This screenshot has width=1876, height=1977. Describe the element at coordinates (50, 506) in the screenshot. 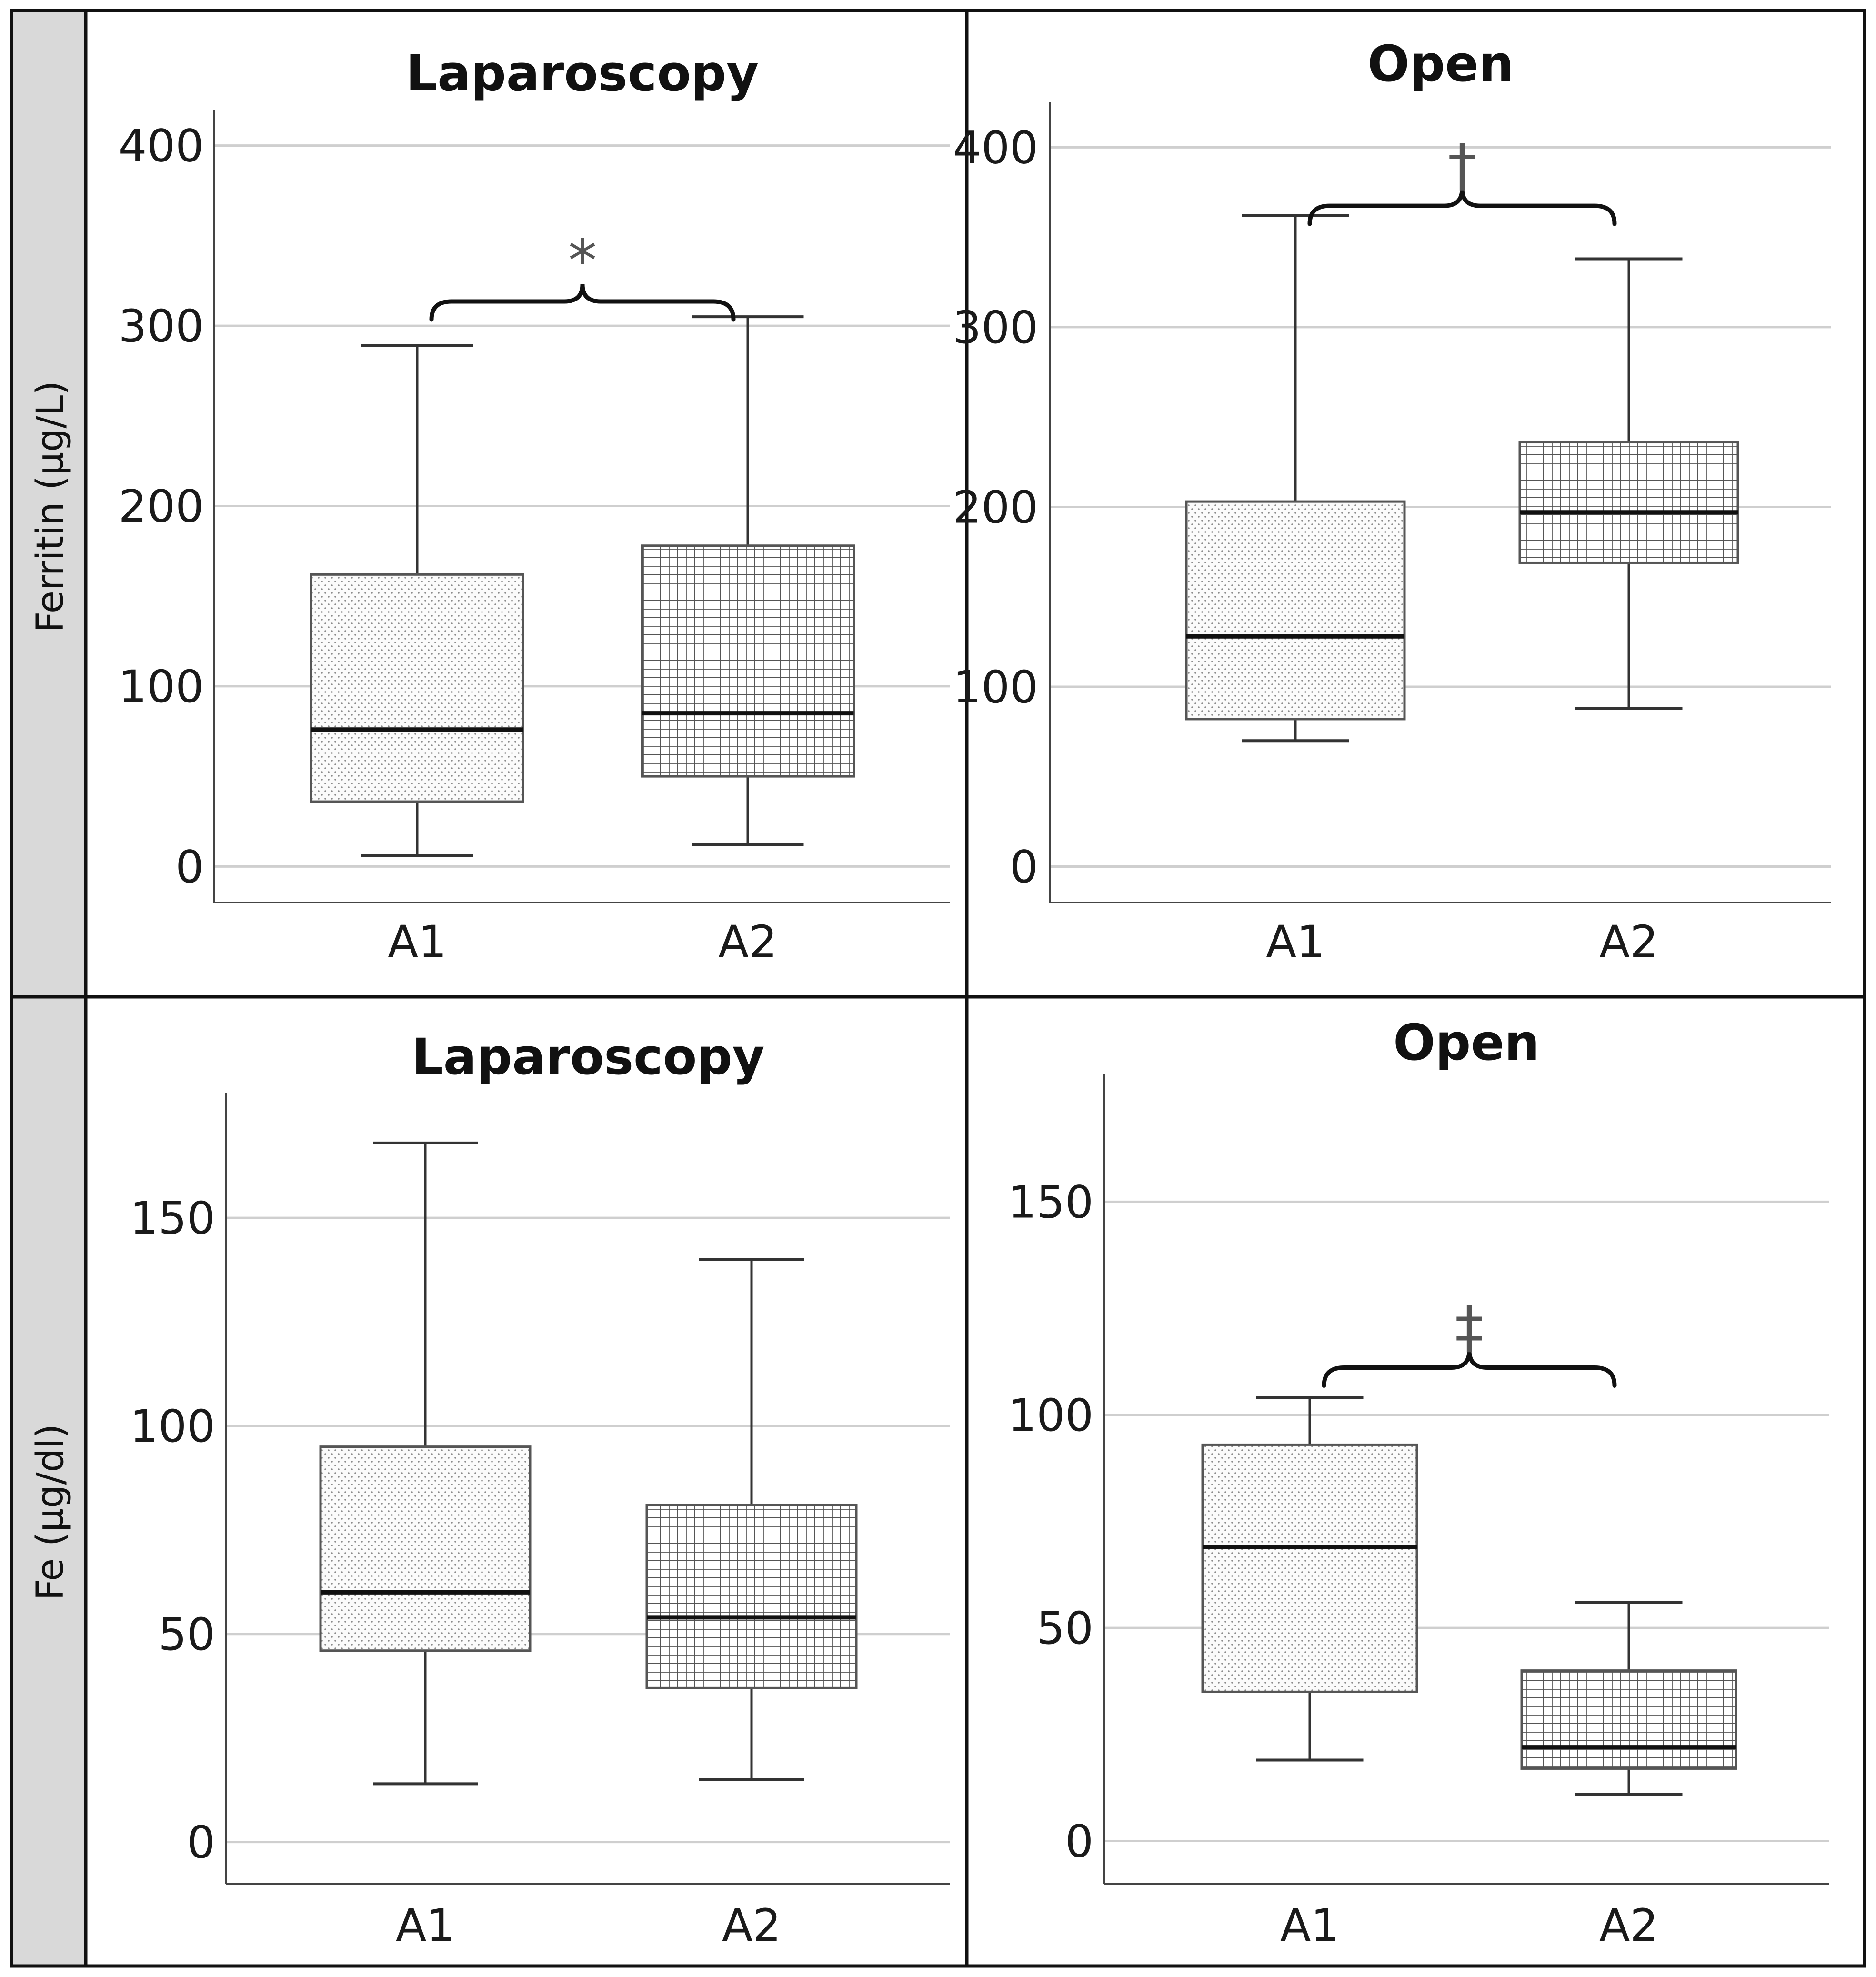

I see `row-label-ferritin: Ferritin (μg/L)` at that location.